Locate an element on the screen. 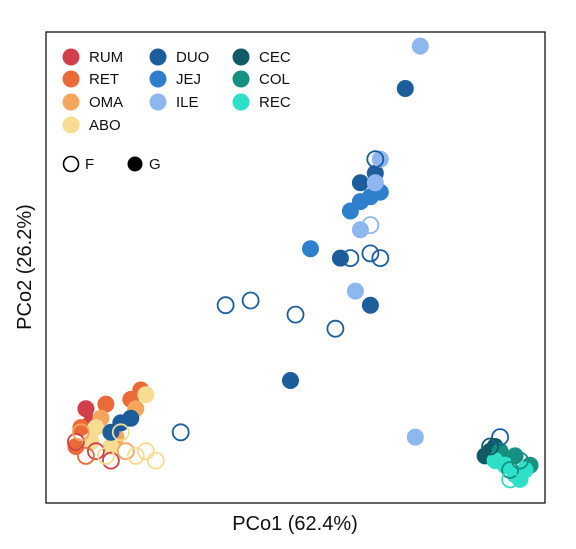 This screenshot has height=549, width=576. legend-label-oma: OMA is located at coordinates (106, 102).